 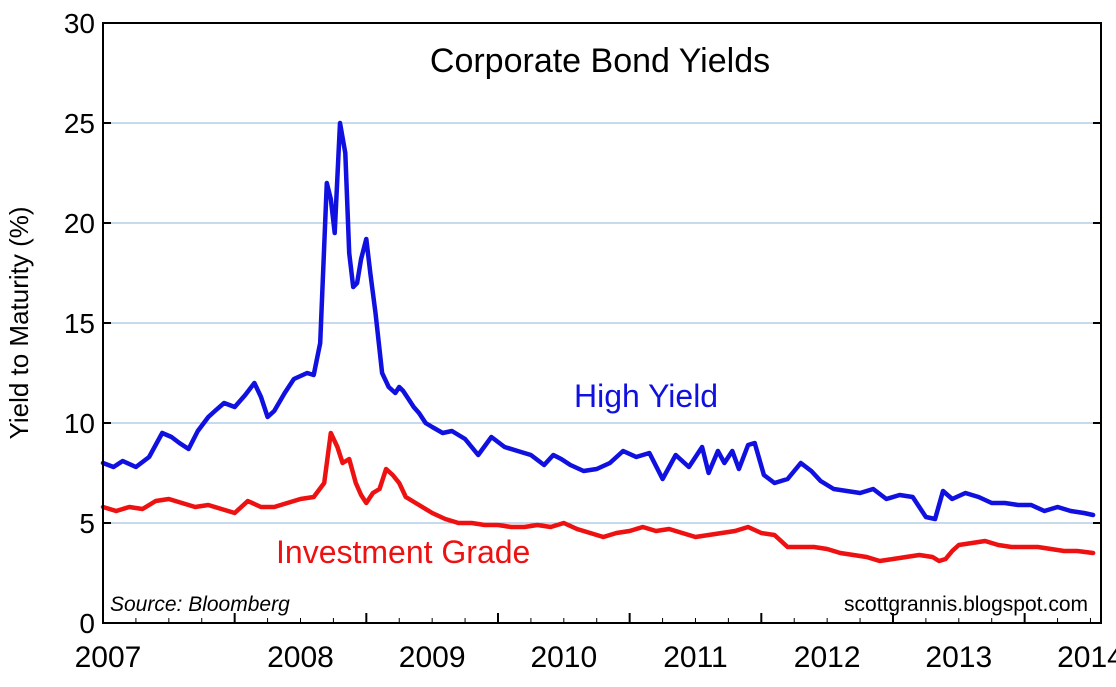 What do you see at coordinates (403, 552) in the screenshot?
I see `series-label-investment-grade: Investment Grade` at bounding box center [403, 552].